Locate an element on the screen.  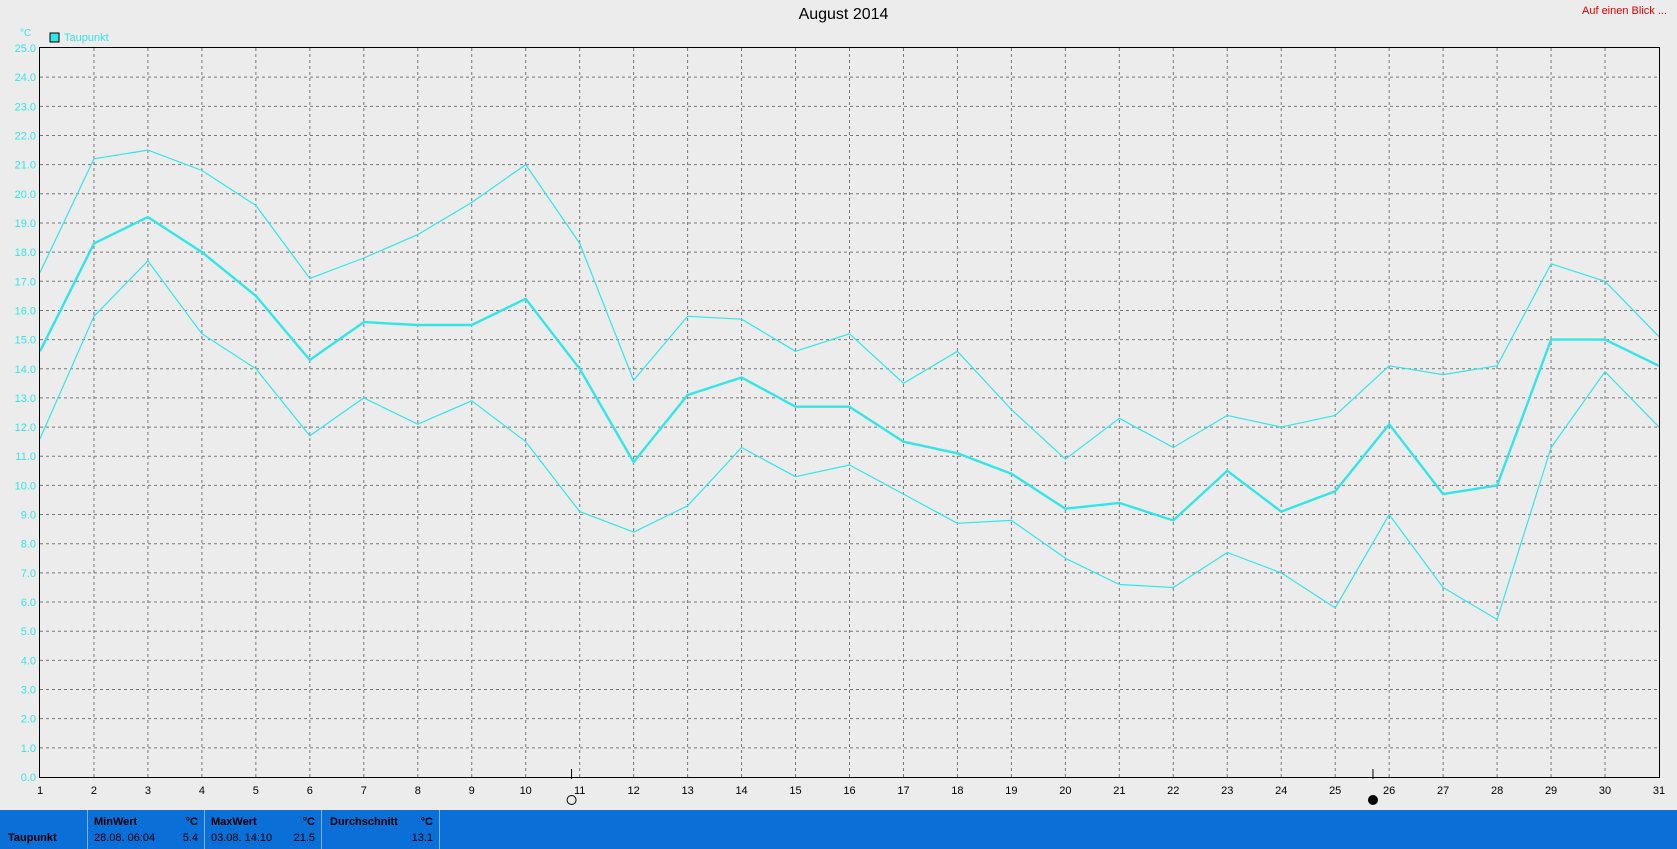
x-tick-label: 17 is located at coordinates (903, 791).